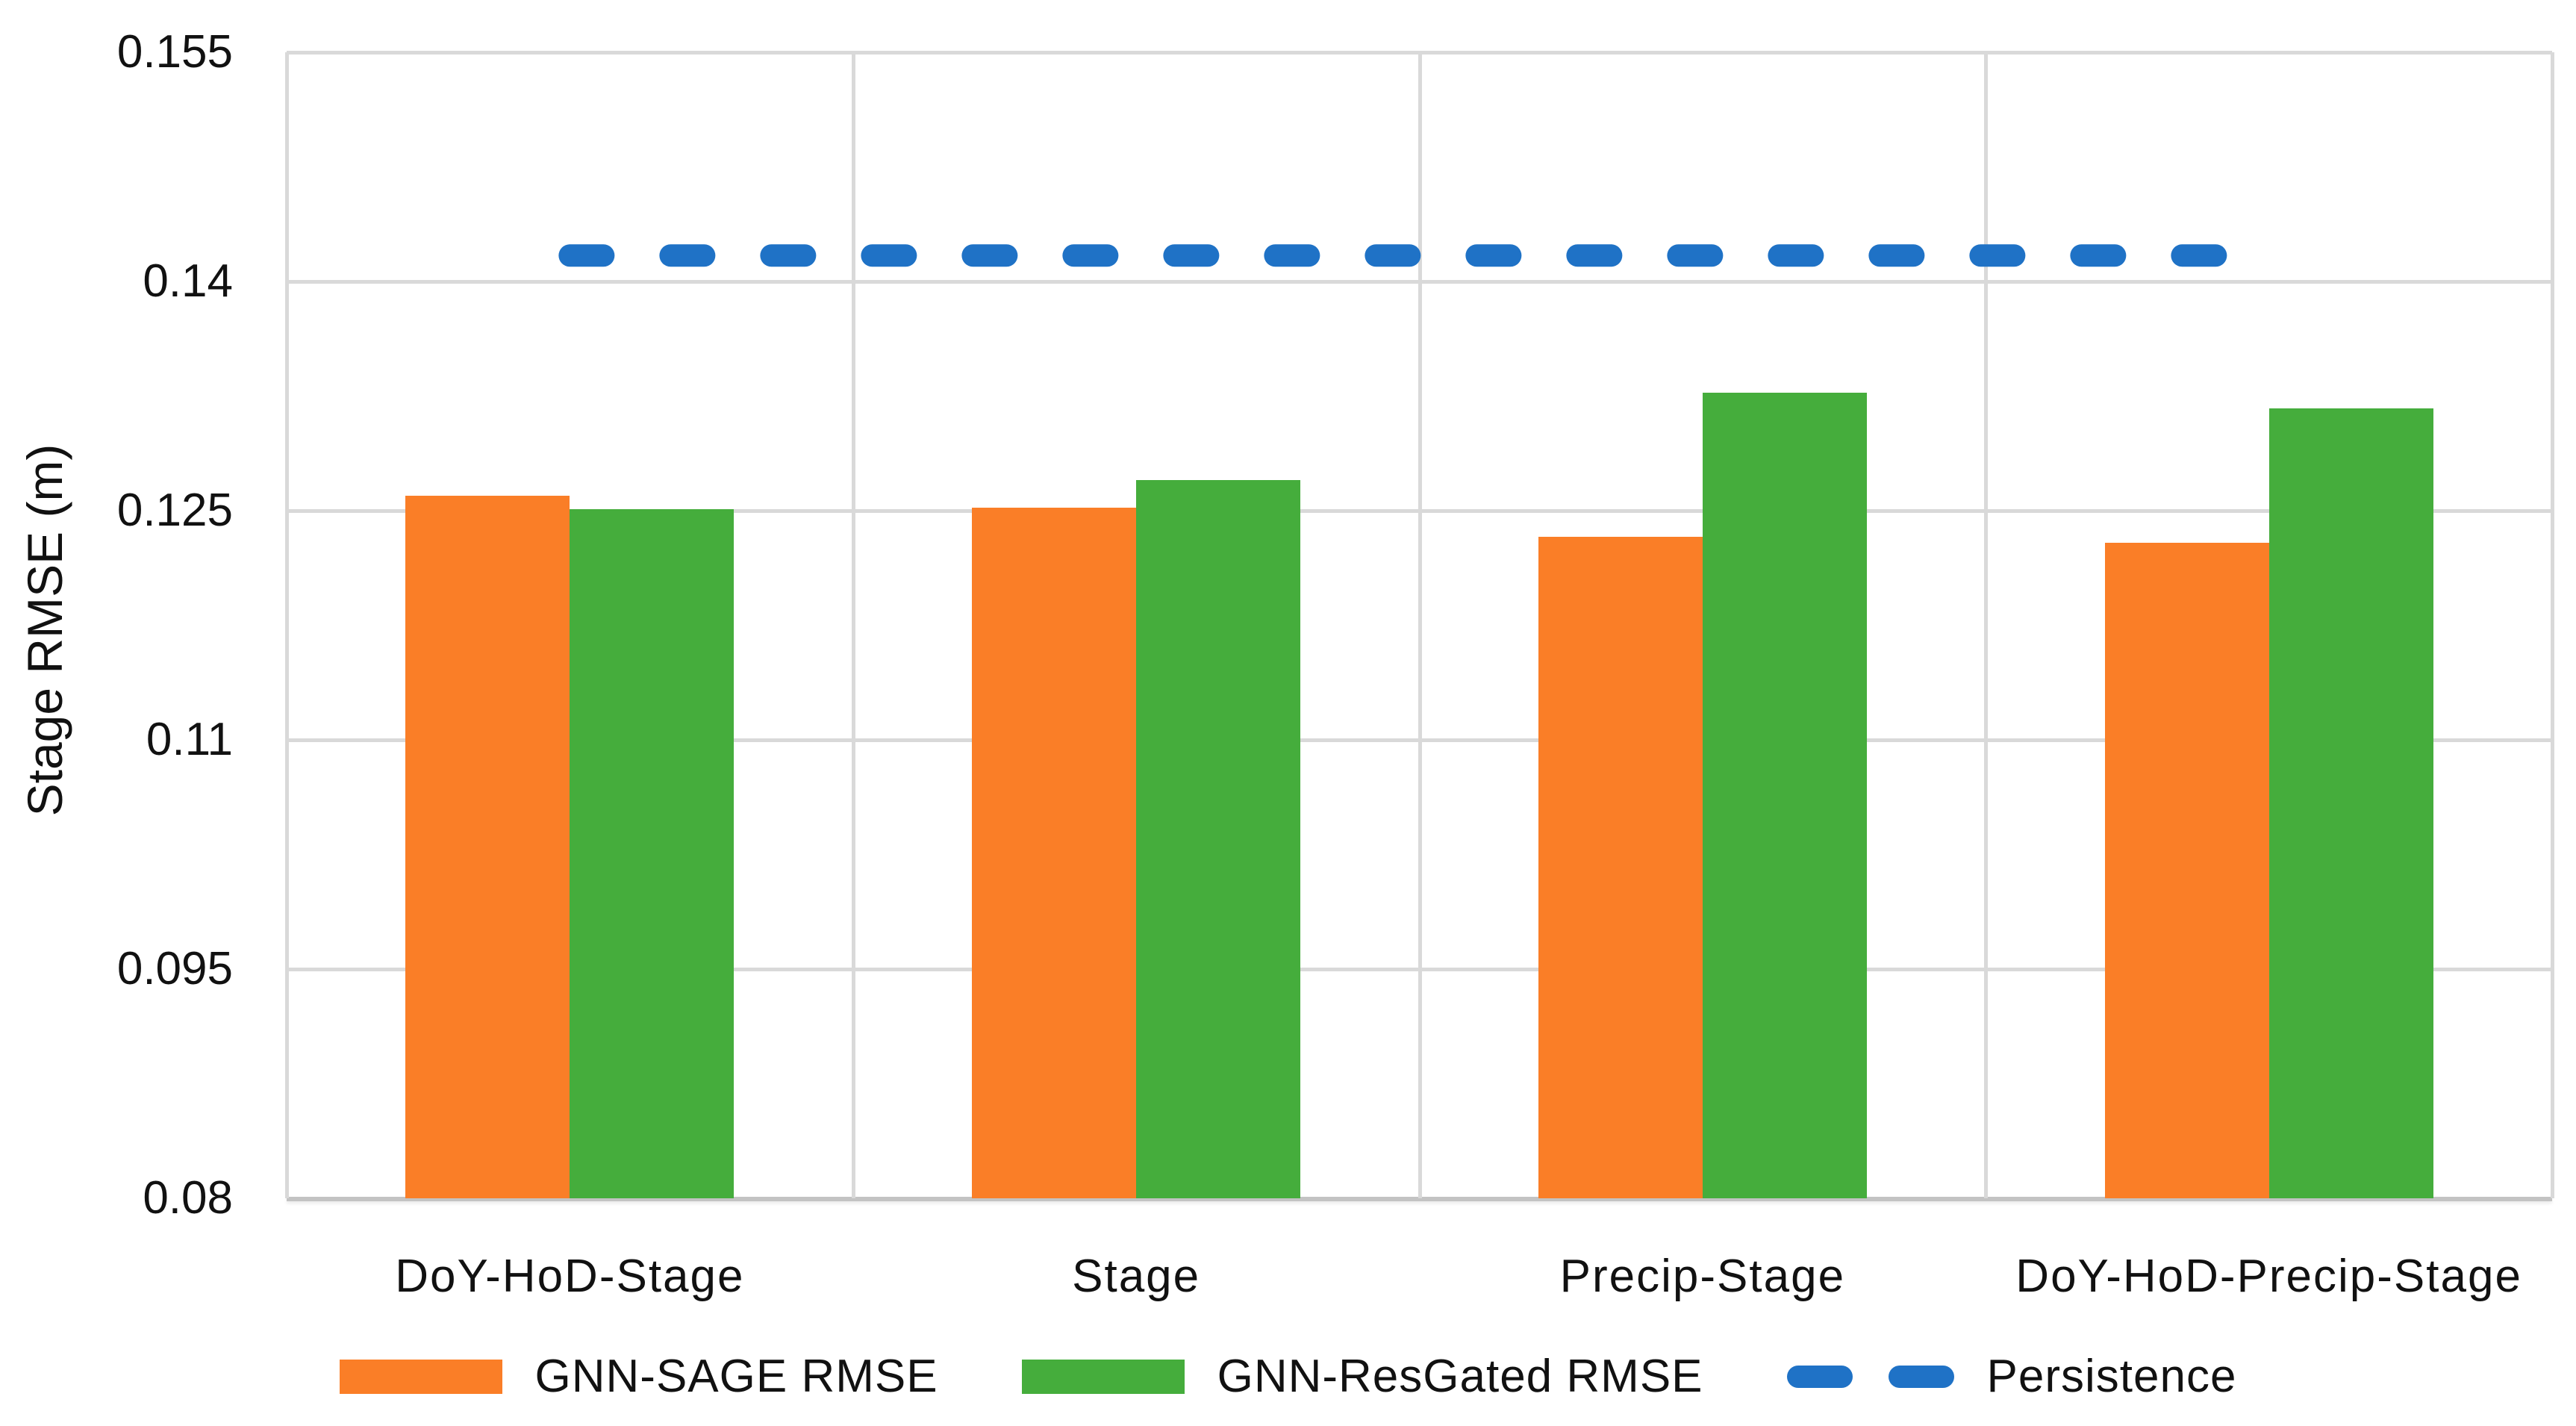 This screenshot has width=2576, height=1426. Describe the element at coordinates (420, 1377) in the screenshot. I see `orange-rect-swatch-icon` at that location.